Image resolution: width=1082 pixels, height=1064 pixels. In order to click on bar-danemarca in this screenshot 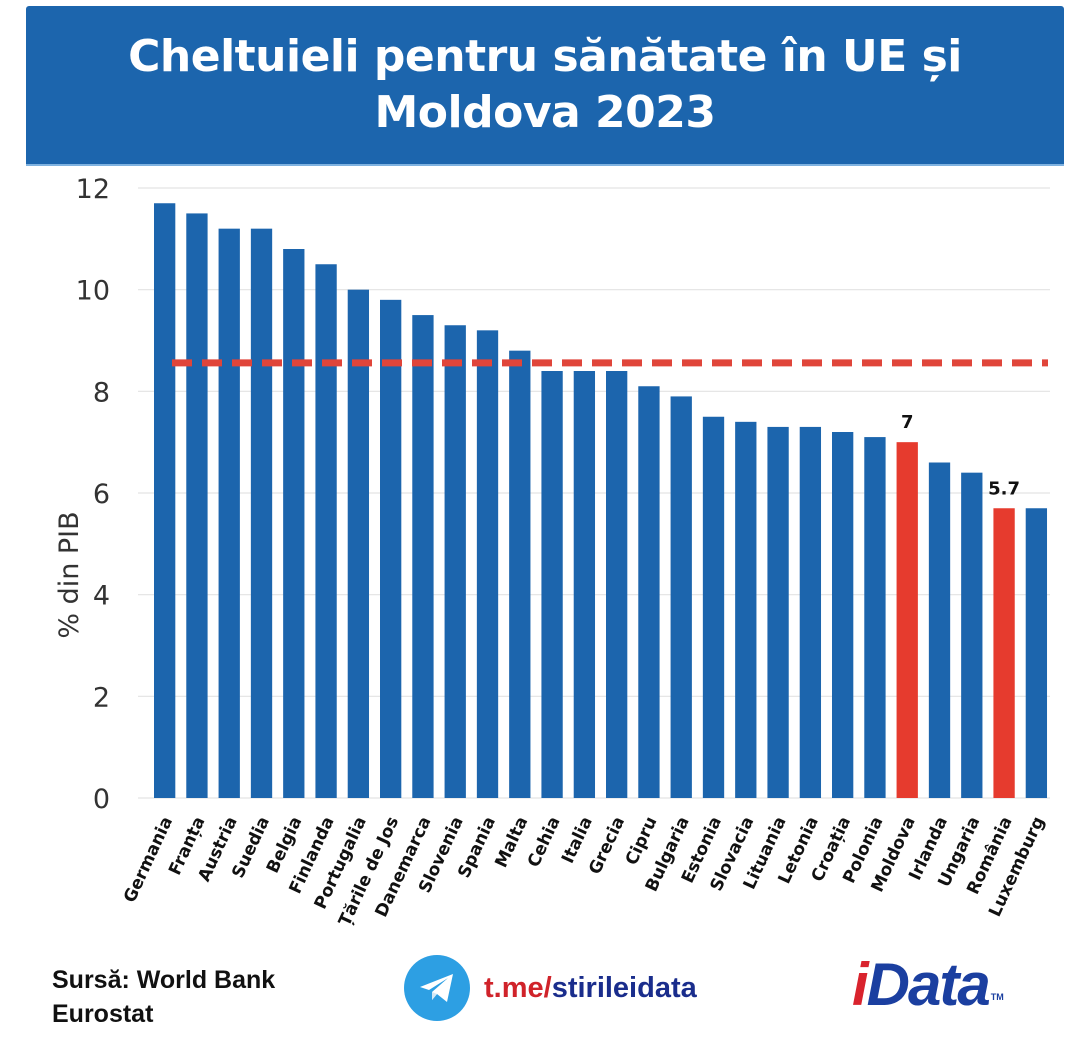, I will do `click(423, 556)`.